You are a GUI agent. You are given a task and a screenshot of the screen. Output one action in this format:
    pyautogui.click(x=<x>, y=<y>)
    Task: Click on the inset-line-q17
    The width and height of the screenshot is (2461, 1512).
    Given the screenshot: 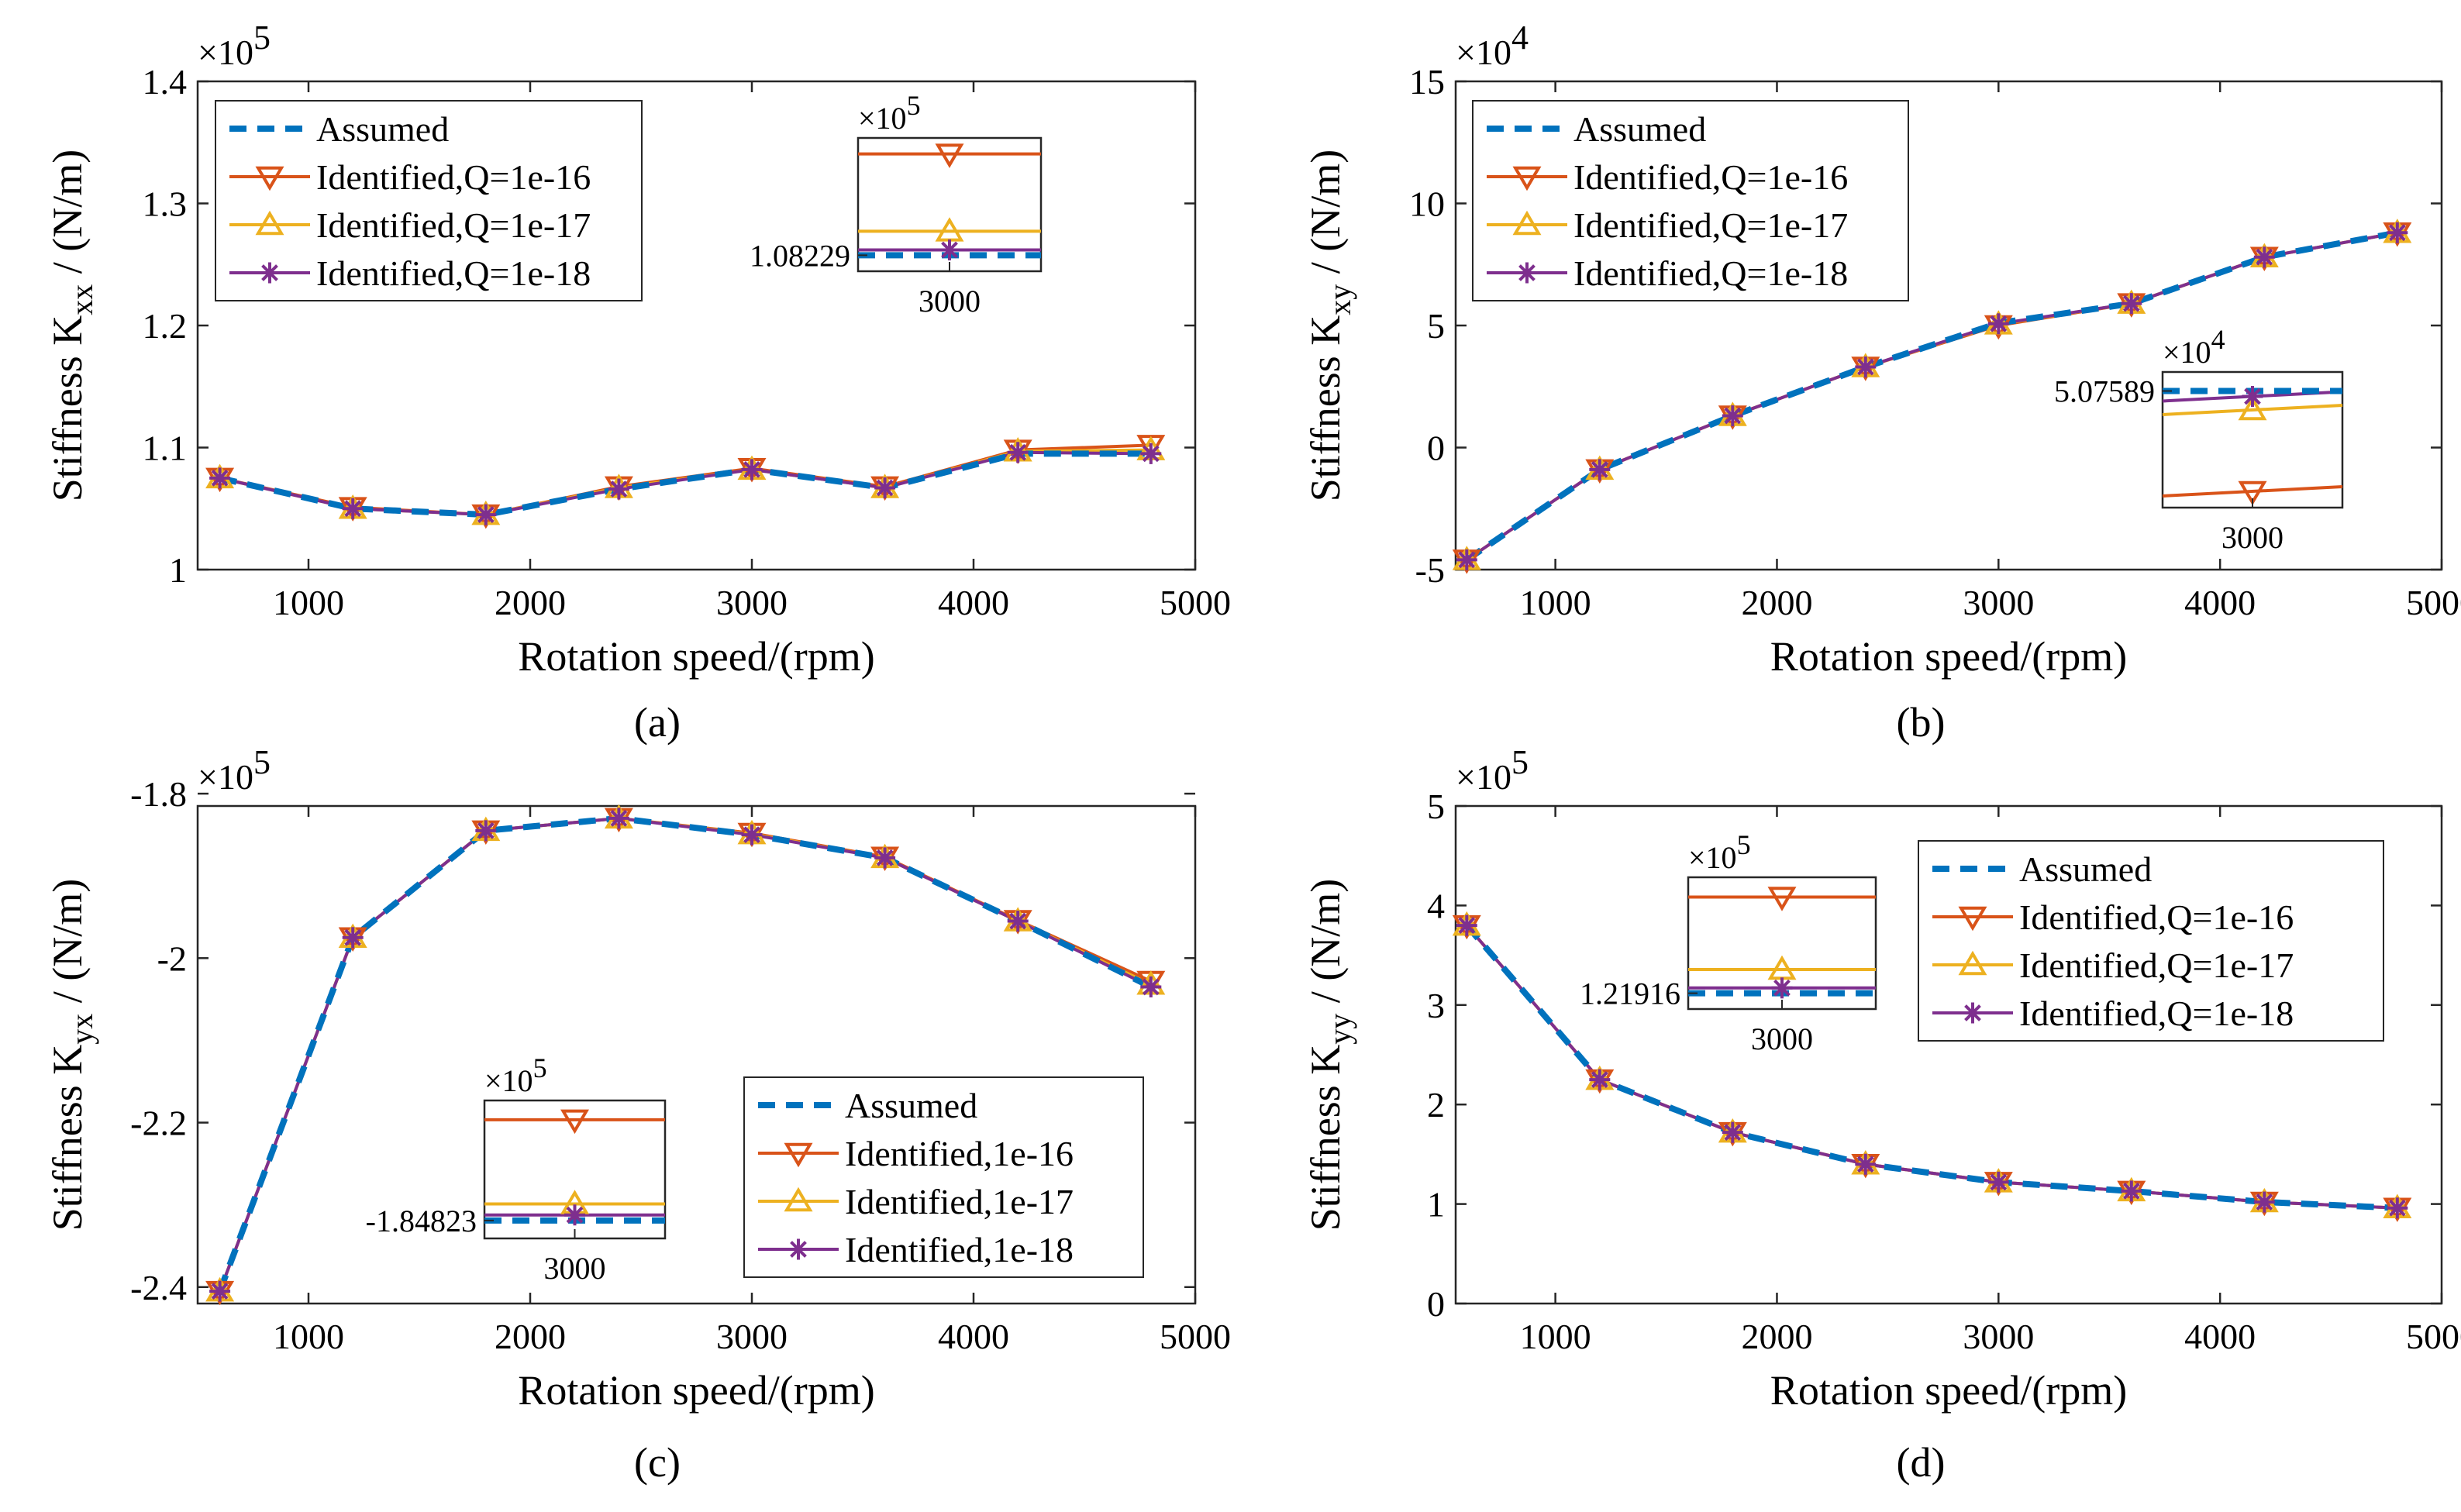 What is the action you would take?
    pyautogui.click(x=2252, y=410)
    